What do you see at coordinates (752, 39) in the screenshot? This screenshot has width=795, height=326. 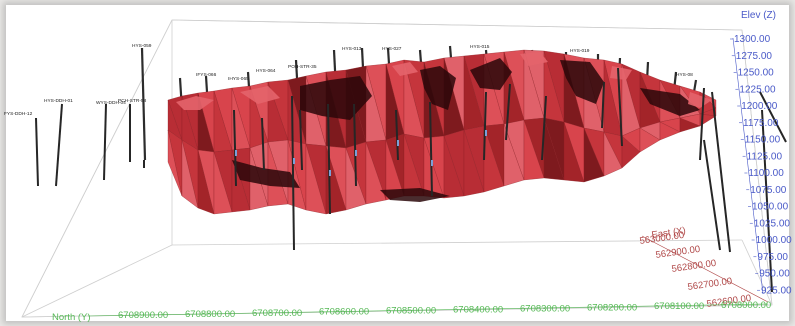 I see `elevation-tick-label: 1300.00` at bounding box center [752, 39].